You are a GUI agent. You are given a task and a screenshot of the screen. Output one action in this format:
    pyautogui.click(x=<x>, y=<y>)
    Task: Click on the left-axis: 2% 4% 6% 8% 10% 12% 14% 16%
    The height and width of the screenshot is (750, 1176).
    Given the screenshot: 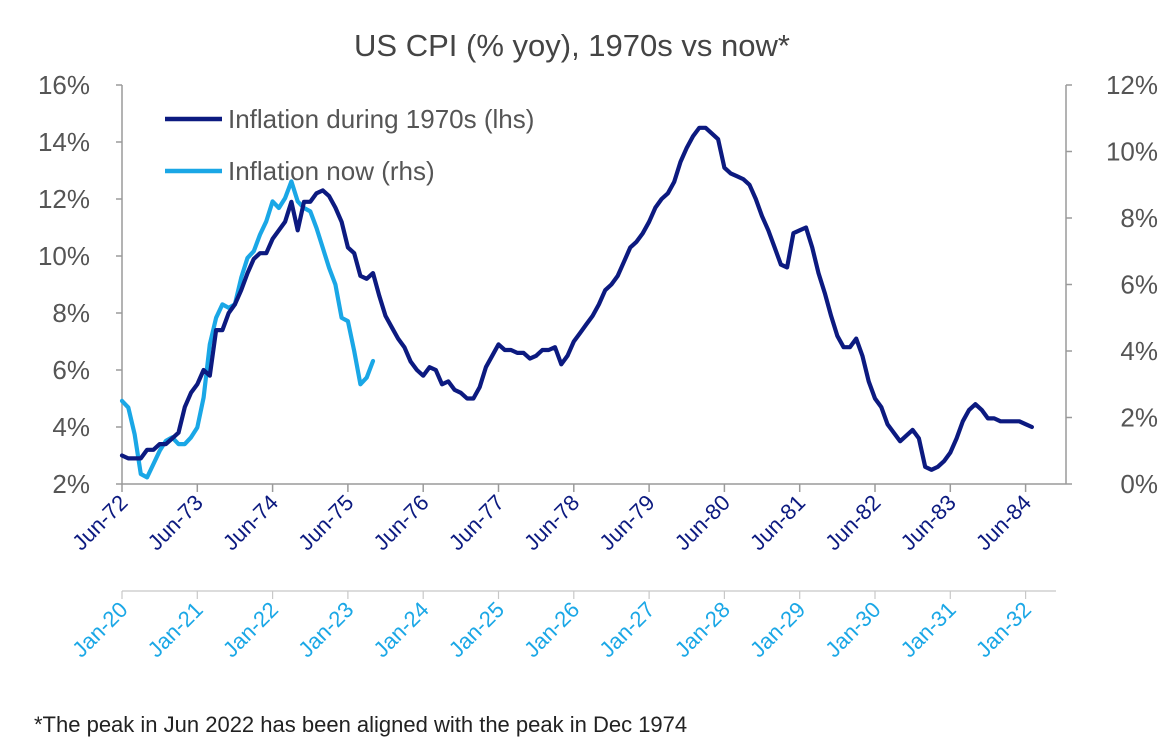 What is the action you would take?
    pyautogui.click(x=80, y=284)
    